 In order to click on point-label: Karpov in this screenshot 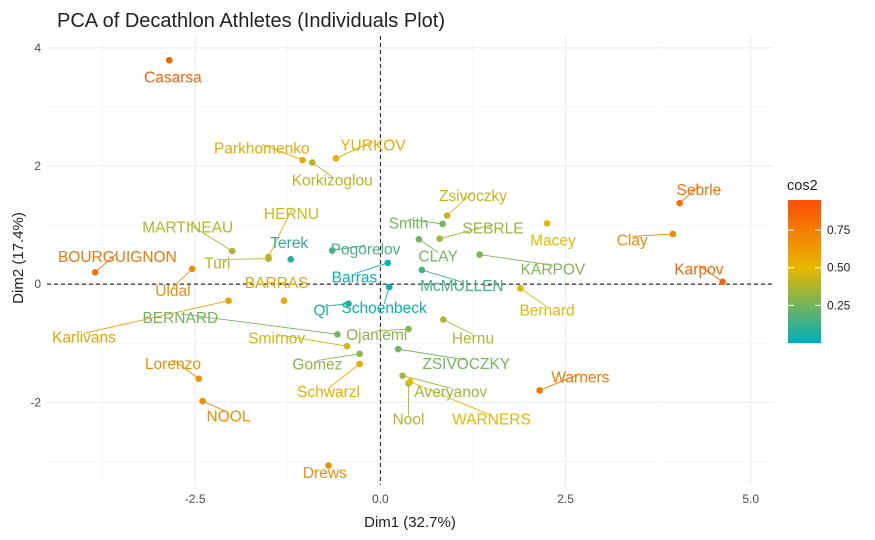, I will do `click(698, 269)`.